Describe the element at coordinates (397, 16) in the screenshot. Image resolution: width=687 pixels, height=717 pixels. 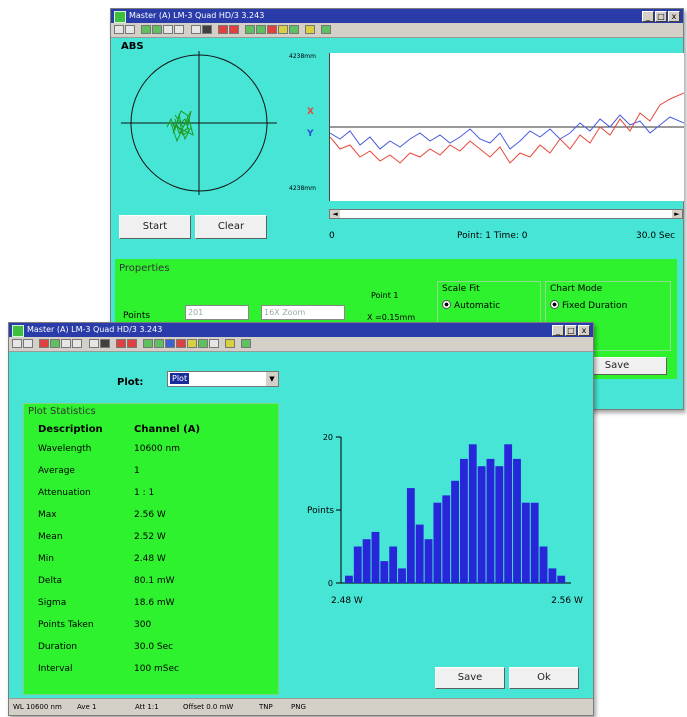
I see `back-title-bar: Master (A) LM-3 Quad HD/3 3.243 _ □ x` at that location.